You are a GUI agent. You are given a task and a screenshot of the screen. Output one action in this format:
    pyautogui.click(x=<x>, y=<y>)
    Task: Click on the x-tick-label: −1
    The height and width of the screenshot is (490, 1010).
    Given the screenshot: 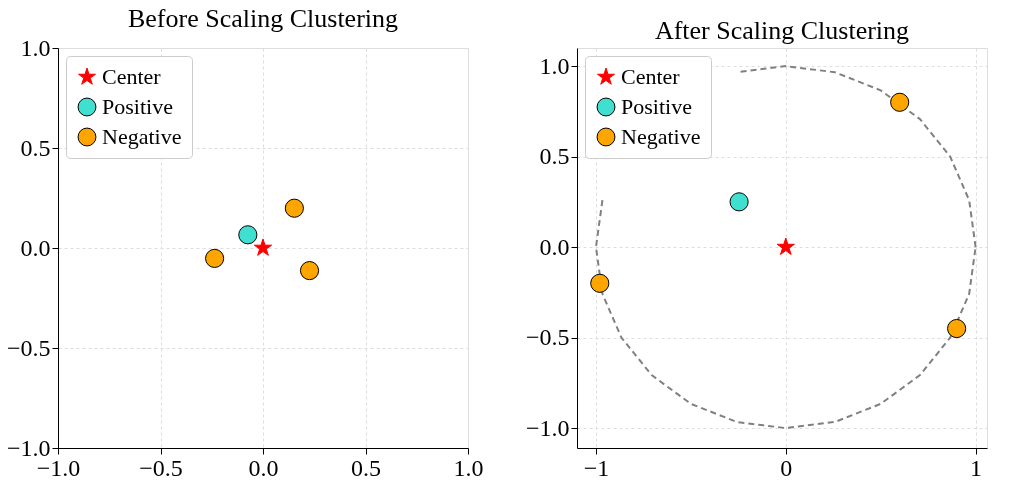 What is the action you would take?
    pyautogui.click(x=596, y=467)
    